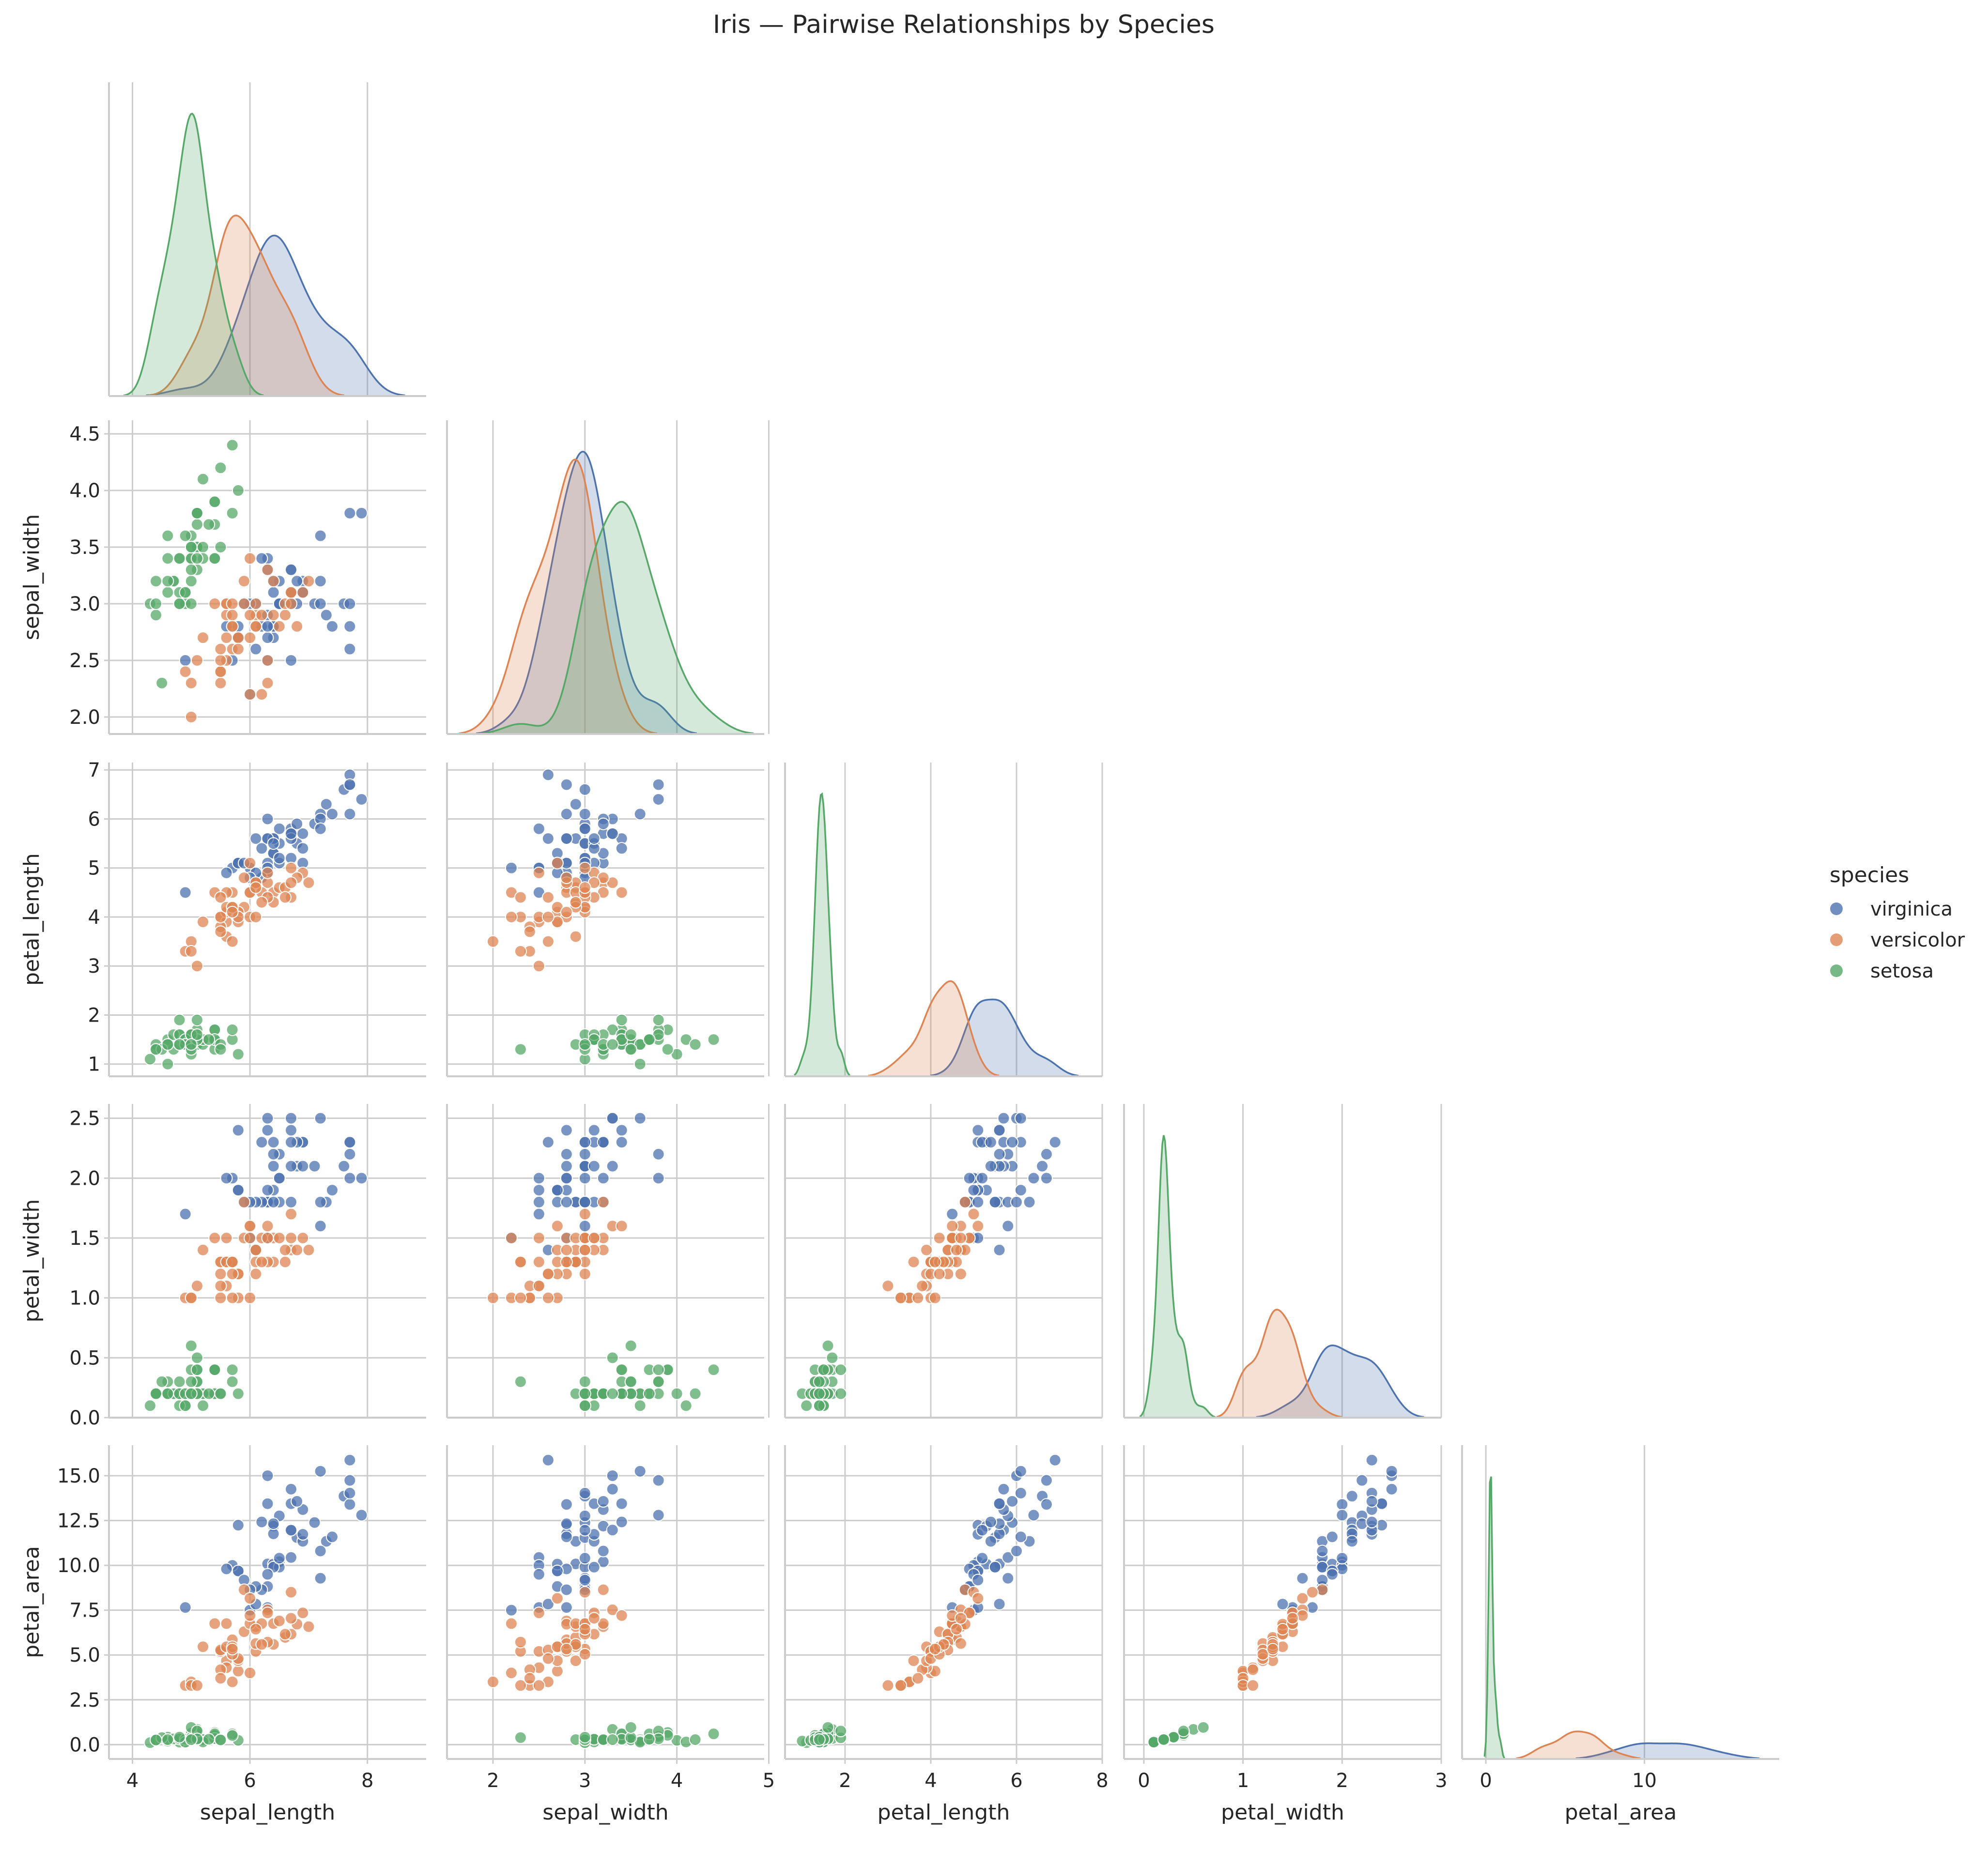  Describe the element at coordinates (1917, 940) in the screenshot. I see `legend-label-versicolor: versicolor` at that location.